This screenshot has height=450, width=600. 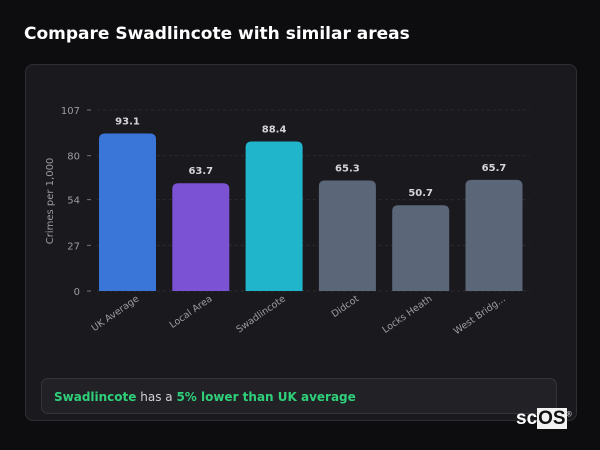 What do you see at coordinates (95, 397) in the screenshot?
I see `summary-place: Swadlincote` at bounding box center [95, 397].